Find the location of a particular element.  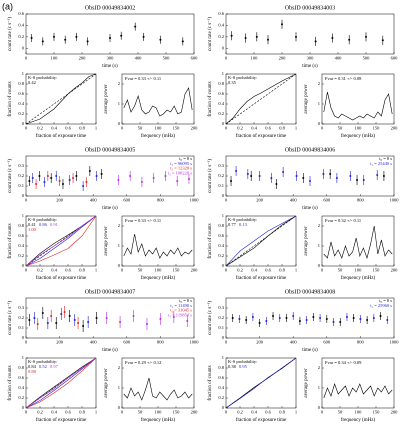

annotation: Fvar = 0.33 +/- 0.11 is located at coordinates (143, 220).